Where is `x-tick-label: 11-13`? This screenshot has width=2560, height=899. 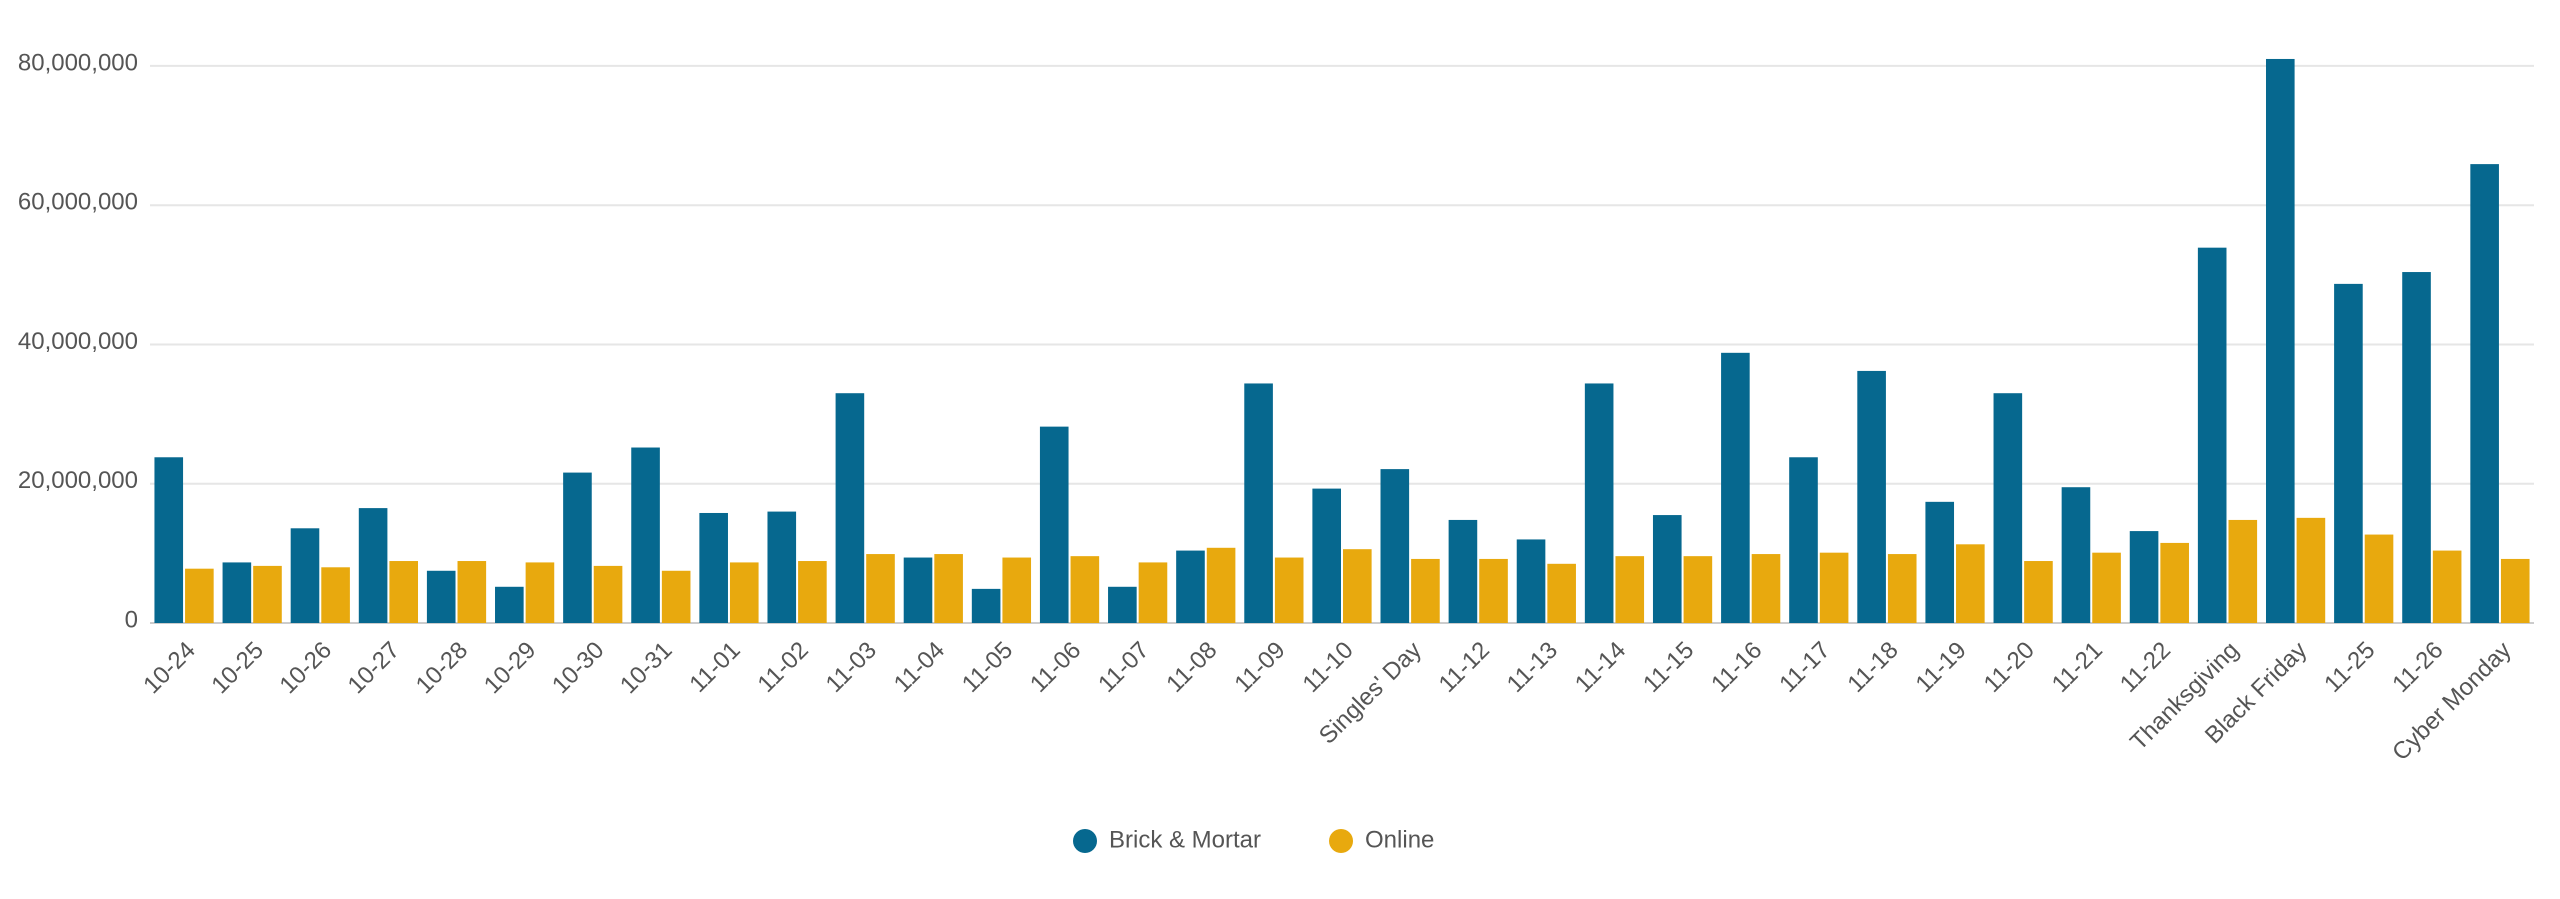 x-tick-label: 11-13 is located at coordinates (1532, 667).